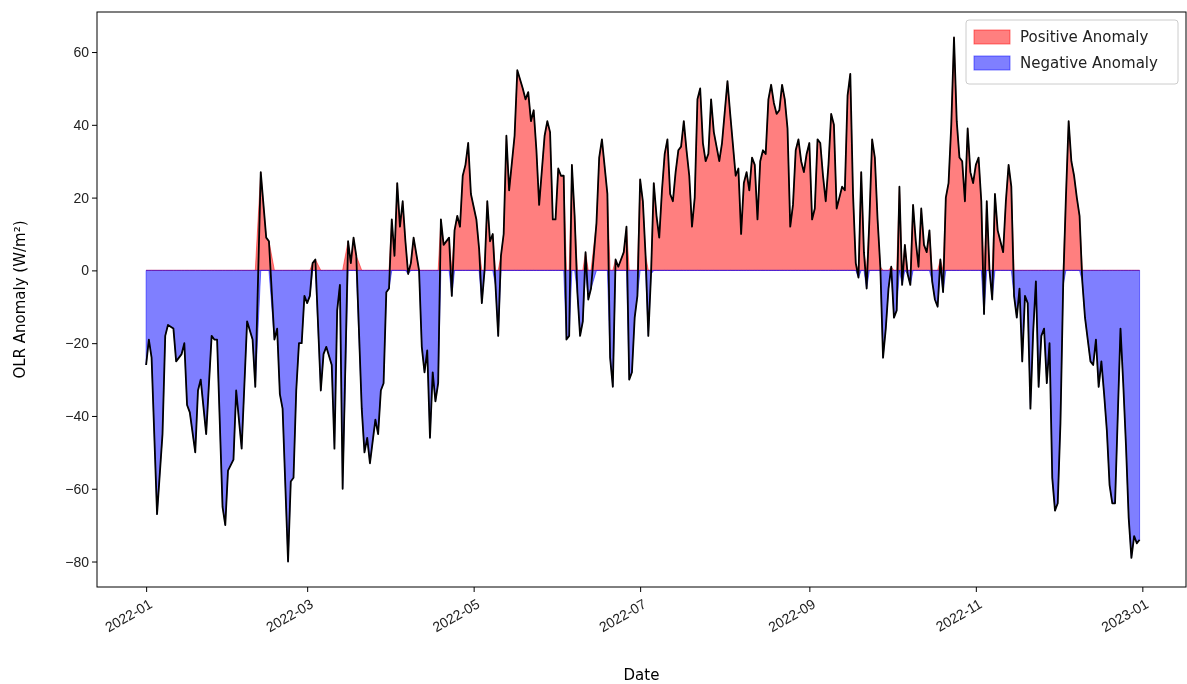  What do you see at coordinates (85, 270) in the screenshot?
I see `y-tick-label: 0` at bounding box center [85, 270].